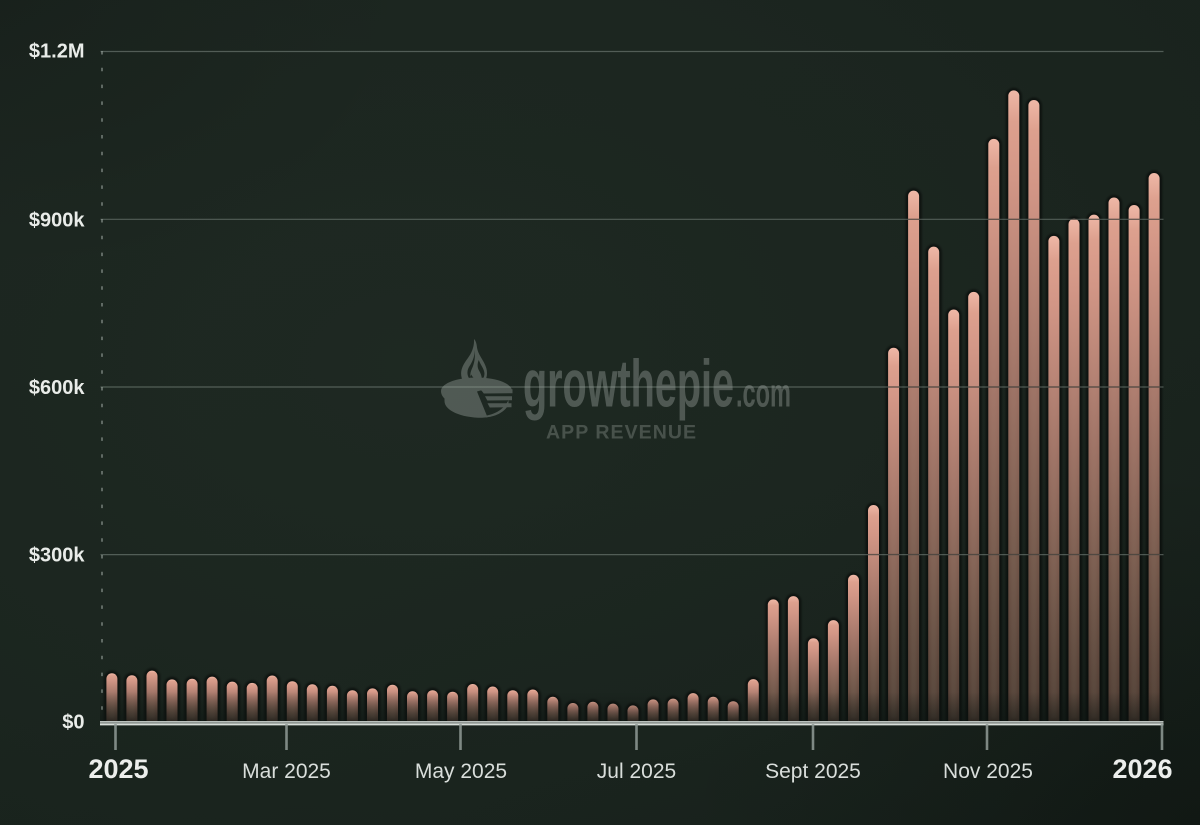 The image size is (1200, 825). What do you see at coordinates (813, 771) in the screenshot?
I see `svg-text: Sept 2025` at bounding box center [813, 771].